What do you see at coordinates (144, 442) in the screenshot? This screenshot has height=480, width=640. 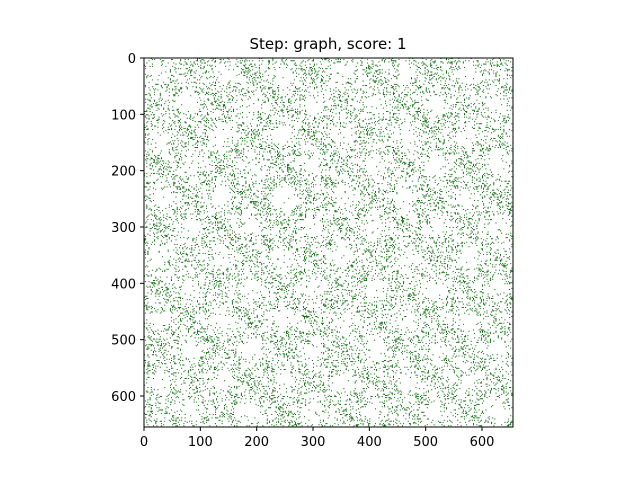 I see `x-tick-label: 0` at bounding box center [144, 442].